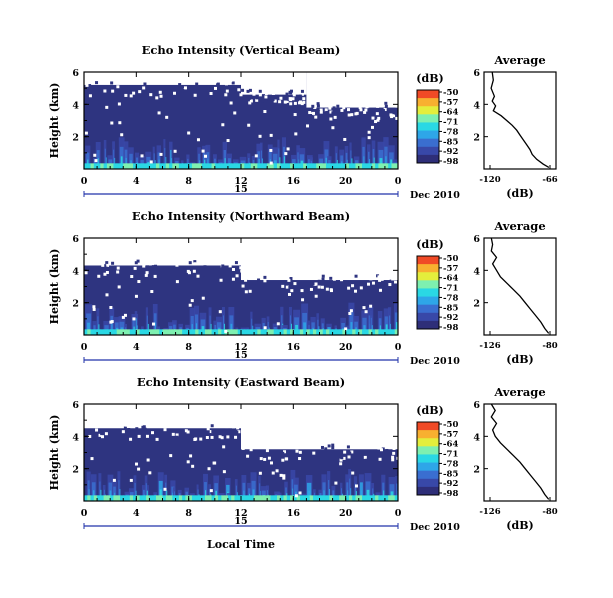 This screenshot has width=613, height=598. Describe the element at coordinates (54, 121) in the screenshot. I see `y-axis-label: Height (km)` at that location.